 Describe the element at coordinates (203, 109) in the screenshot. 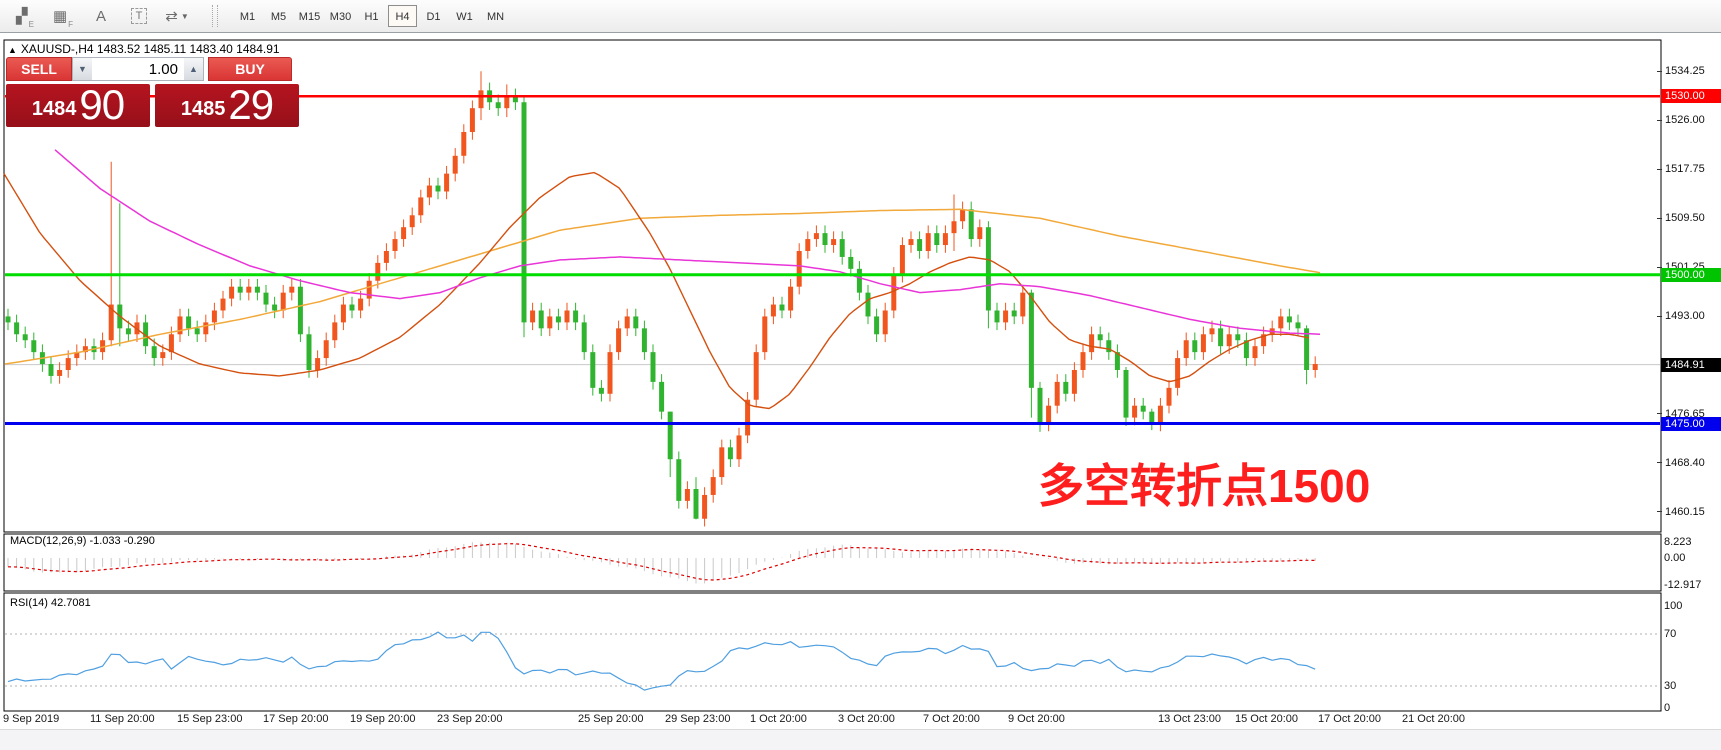

I see `buy-price-main: 1485` at that location.